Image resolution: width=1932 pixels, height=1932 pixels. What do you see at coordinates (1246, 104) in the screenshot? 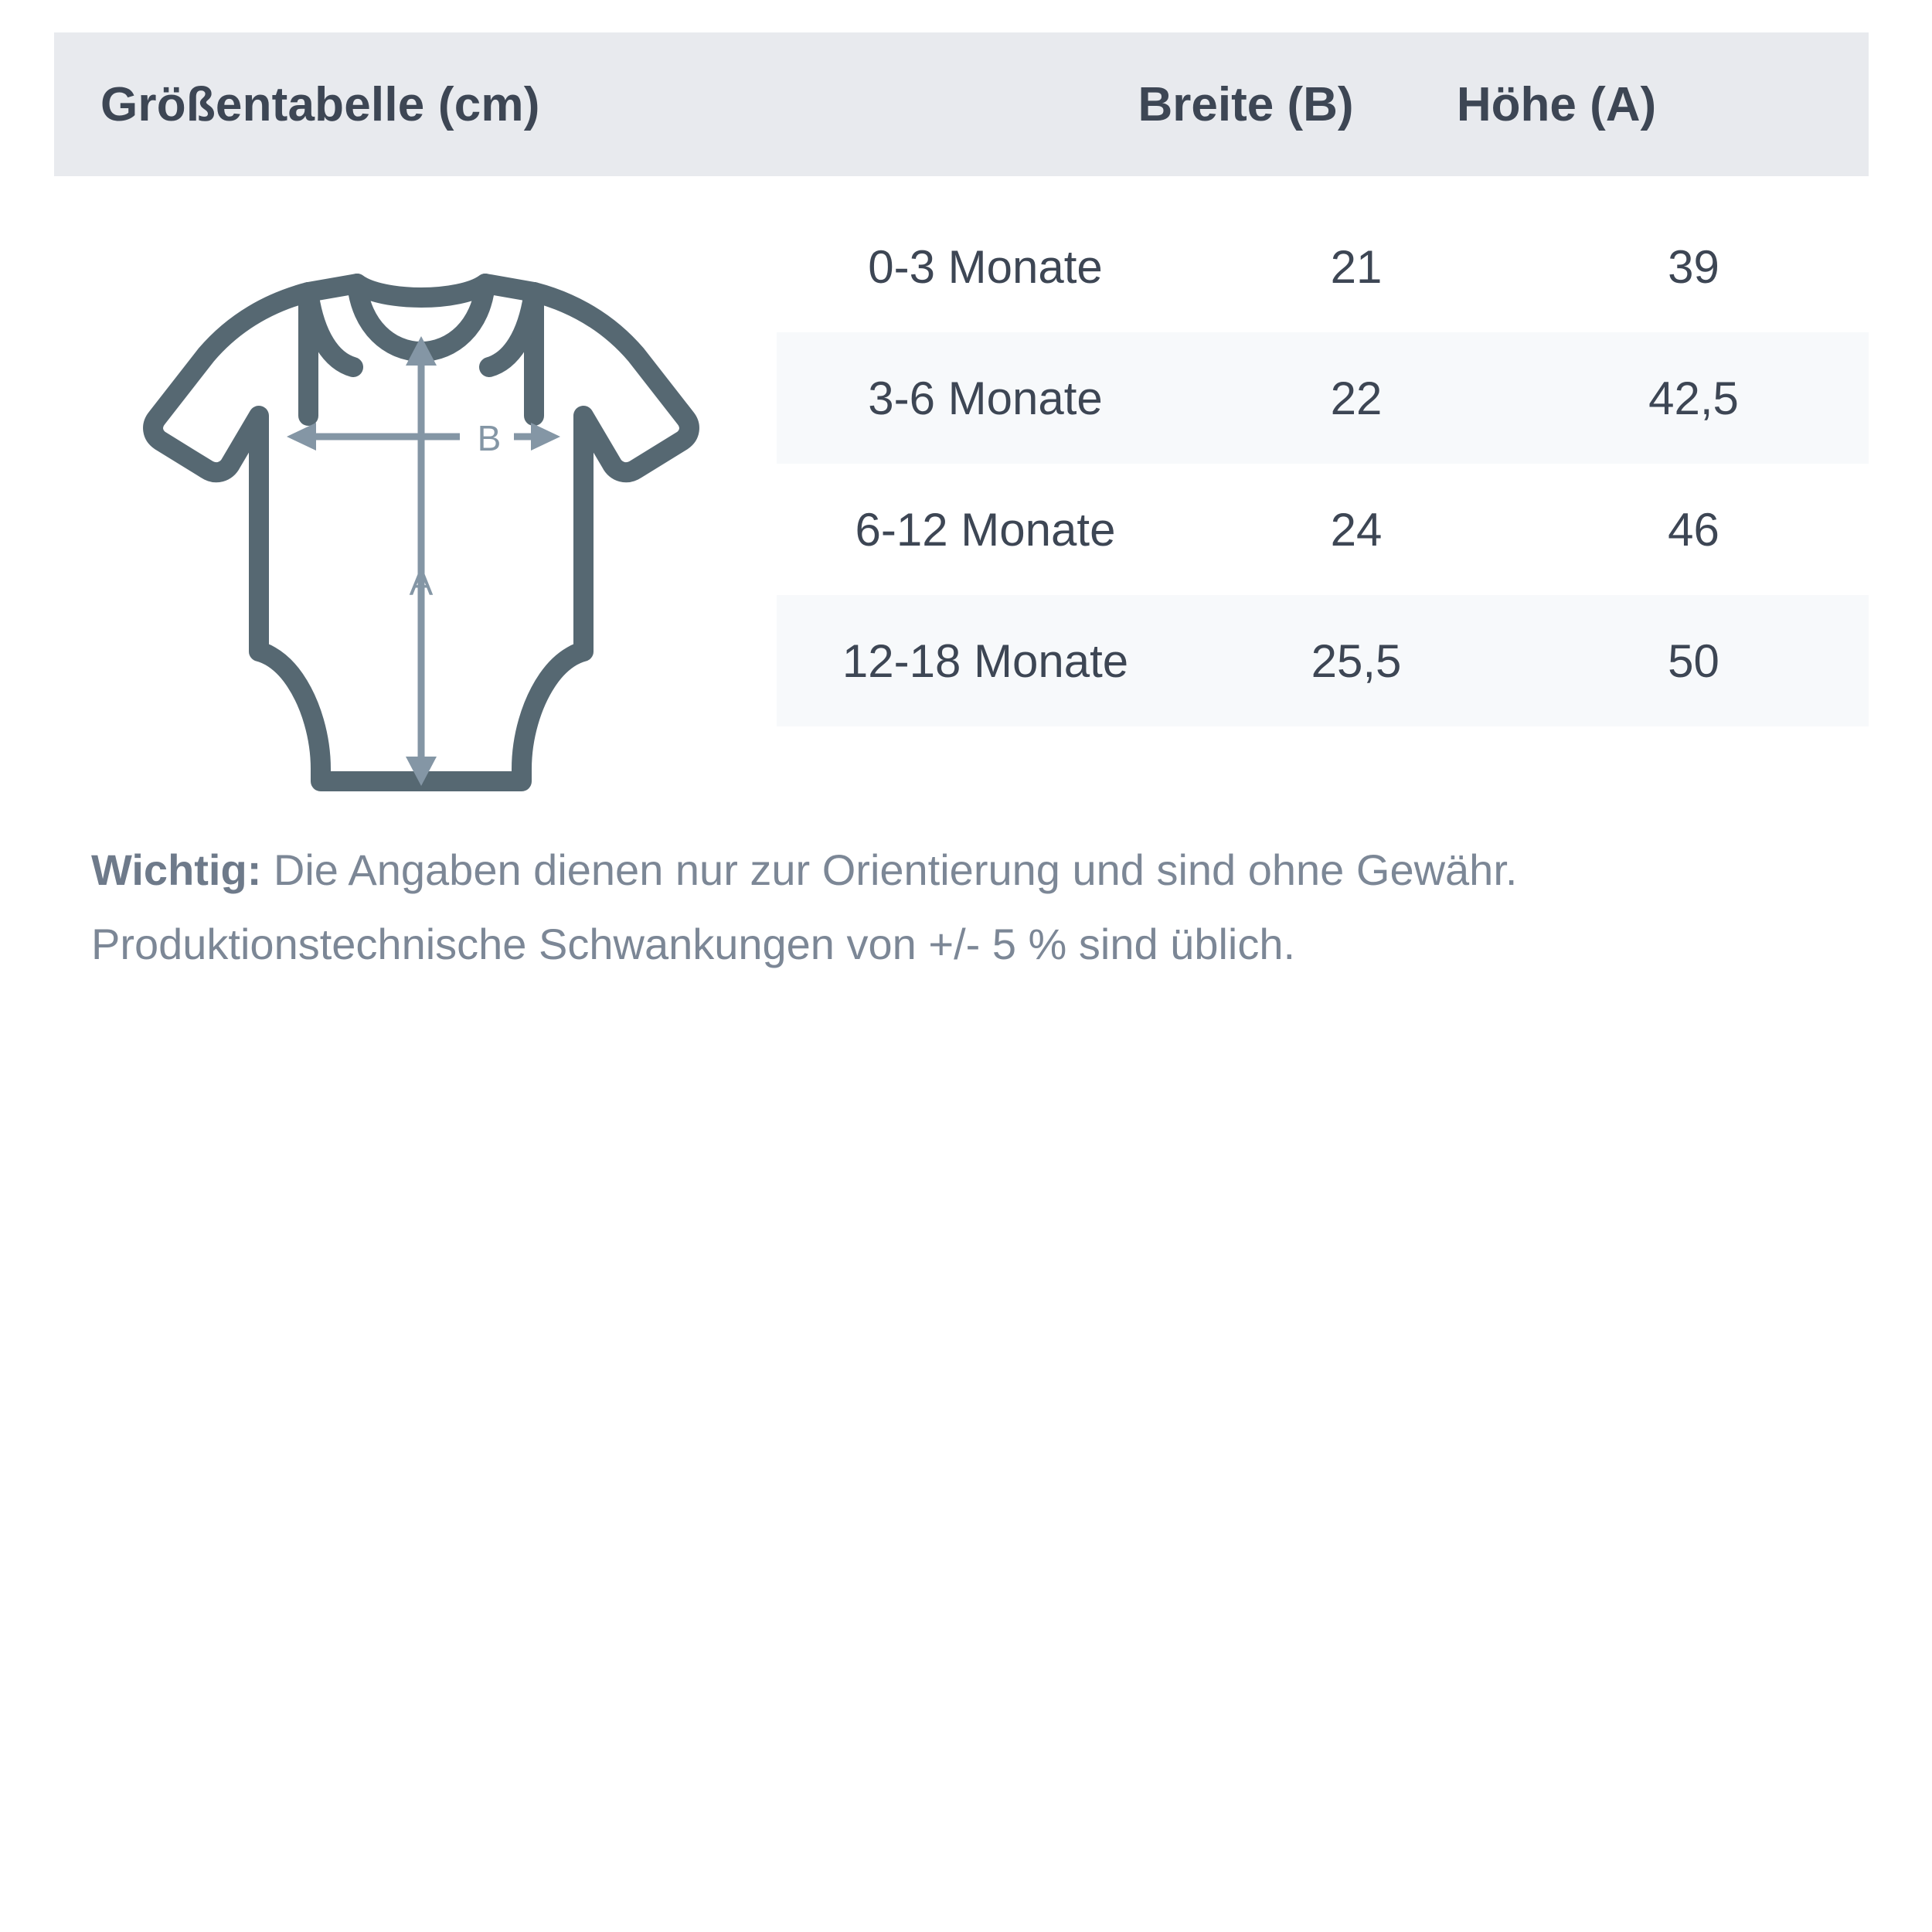
I see `column-header-width: Breite (B)` at bounding box center [1246, 104].